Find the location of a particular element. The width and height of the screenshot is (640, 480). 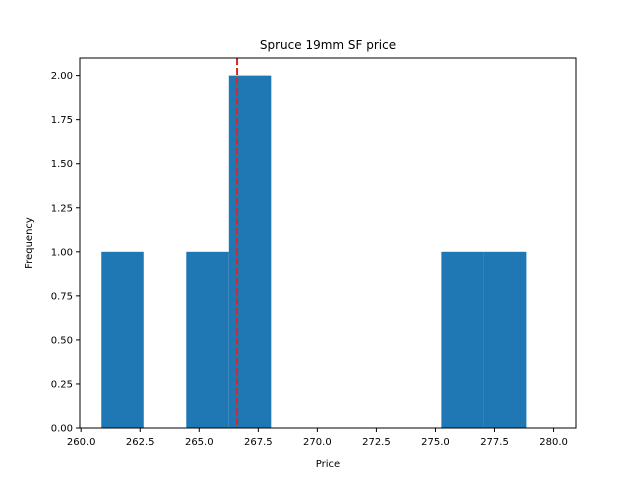

x-tick-label: 267.5 is located at coordinates (258, 442).